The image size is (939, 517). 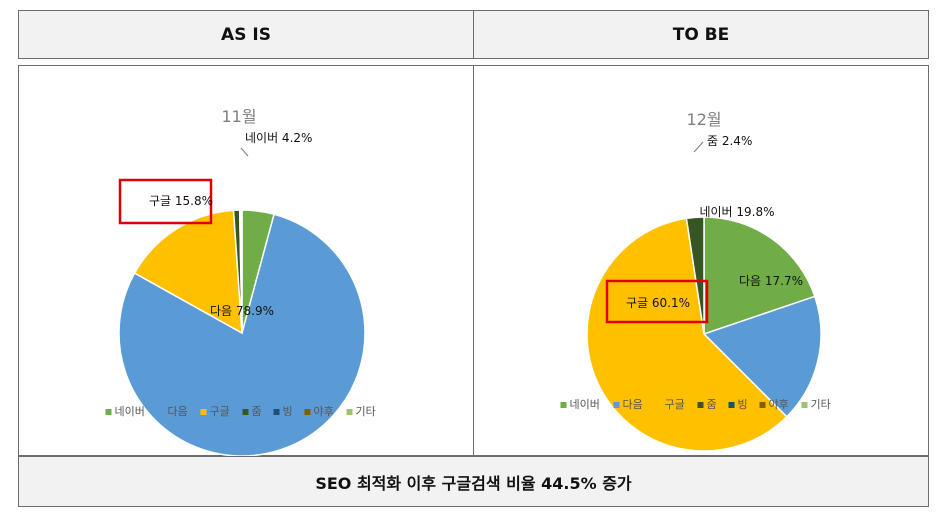 What do you see at coordinates (278, 138) in the screenshot?
I see `data-label-naver: 네이버 4.2%` at bounding box center [278, 138].